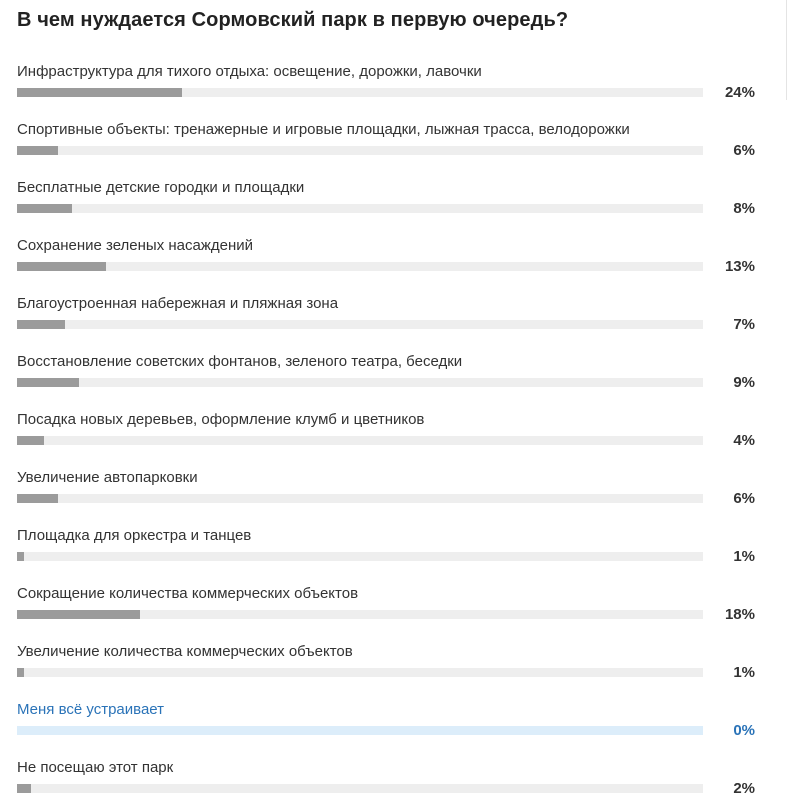 The height and width of the screenshot is (808, 787). I want to click on option-percent: 0%, so click(744, 730).